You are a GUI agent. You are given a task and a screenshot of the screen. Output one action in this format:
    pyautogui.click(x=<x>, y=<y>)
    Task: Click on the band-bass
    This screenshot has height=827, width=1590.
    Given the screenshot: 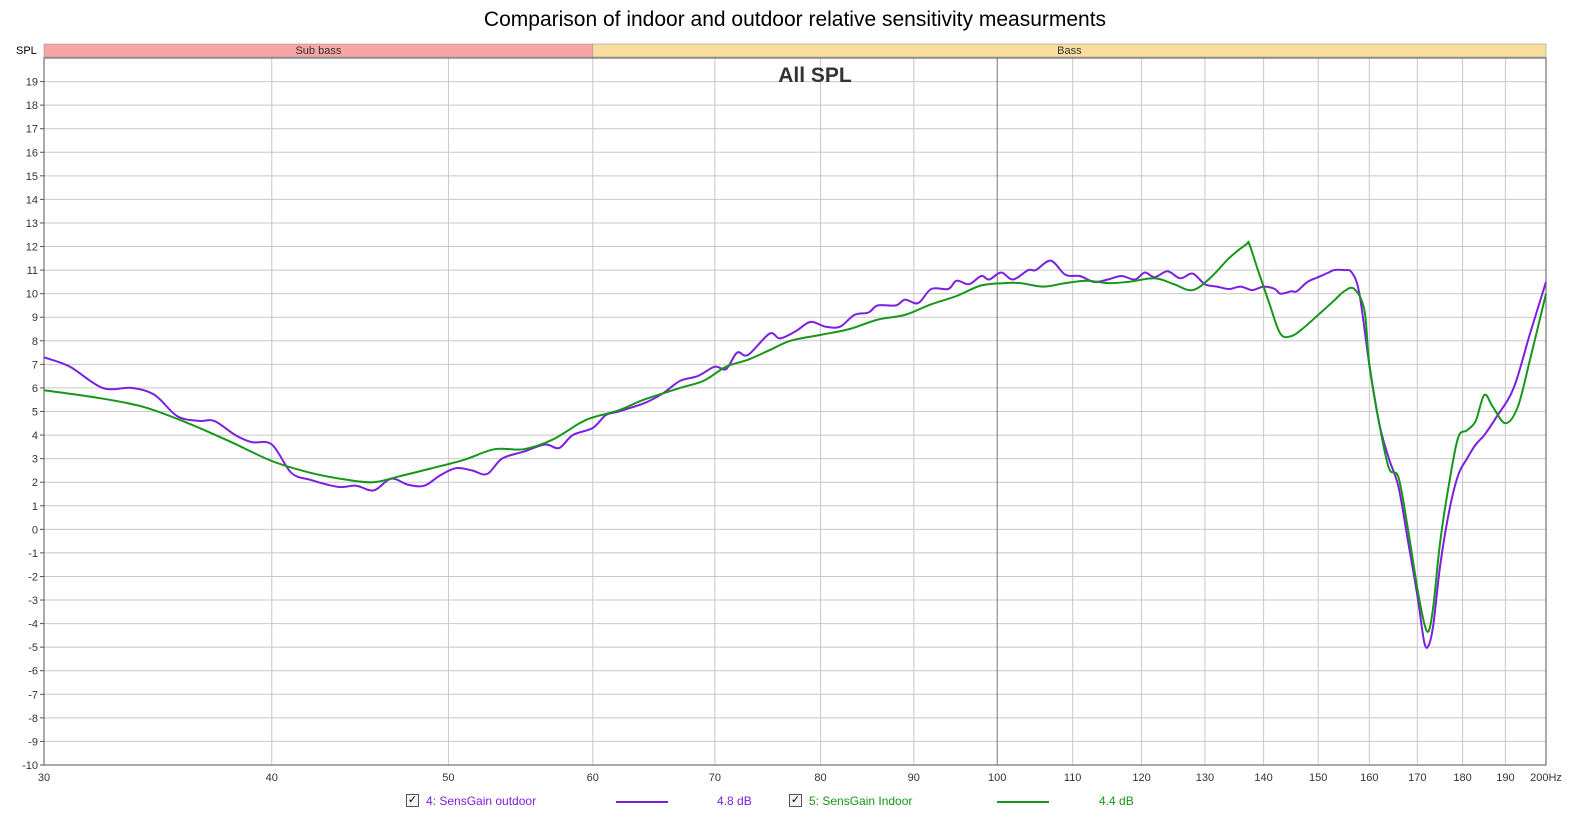 What is the action you would take?
    pyautogui.click(x=1069, y=50)
    